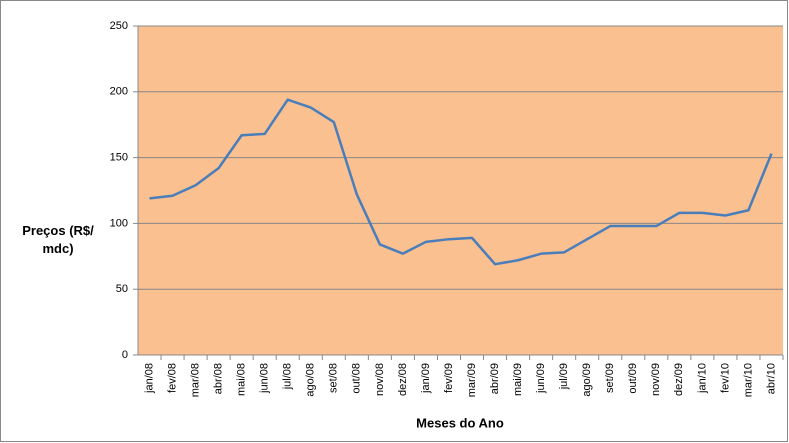 Image resolution: width=789 pixels, height=443 pixels. I want to click on x-tick-label: jan/10, so click(702, 378).